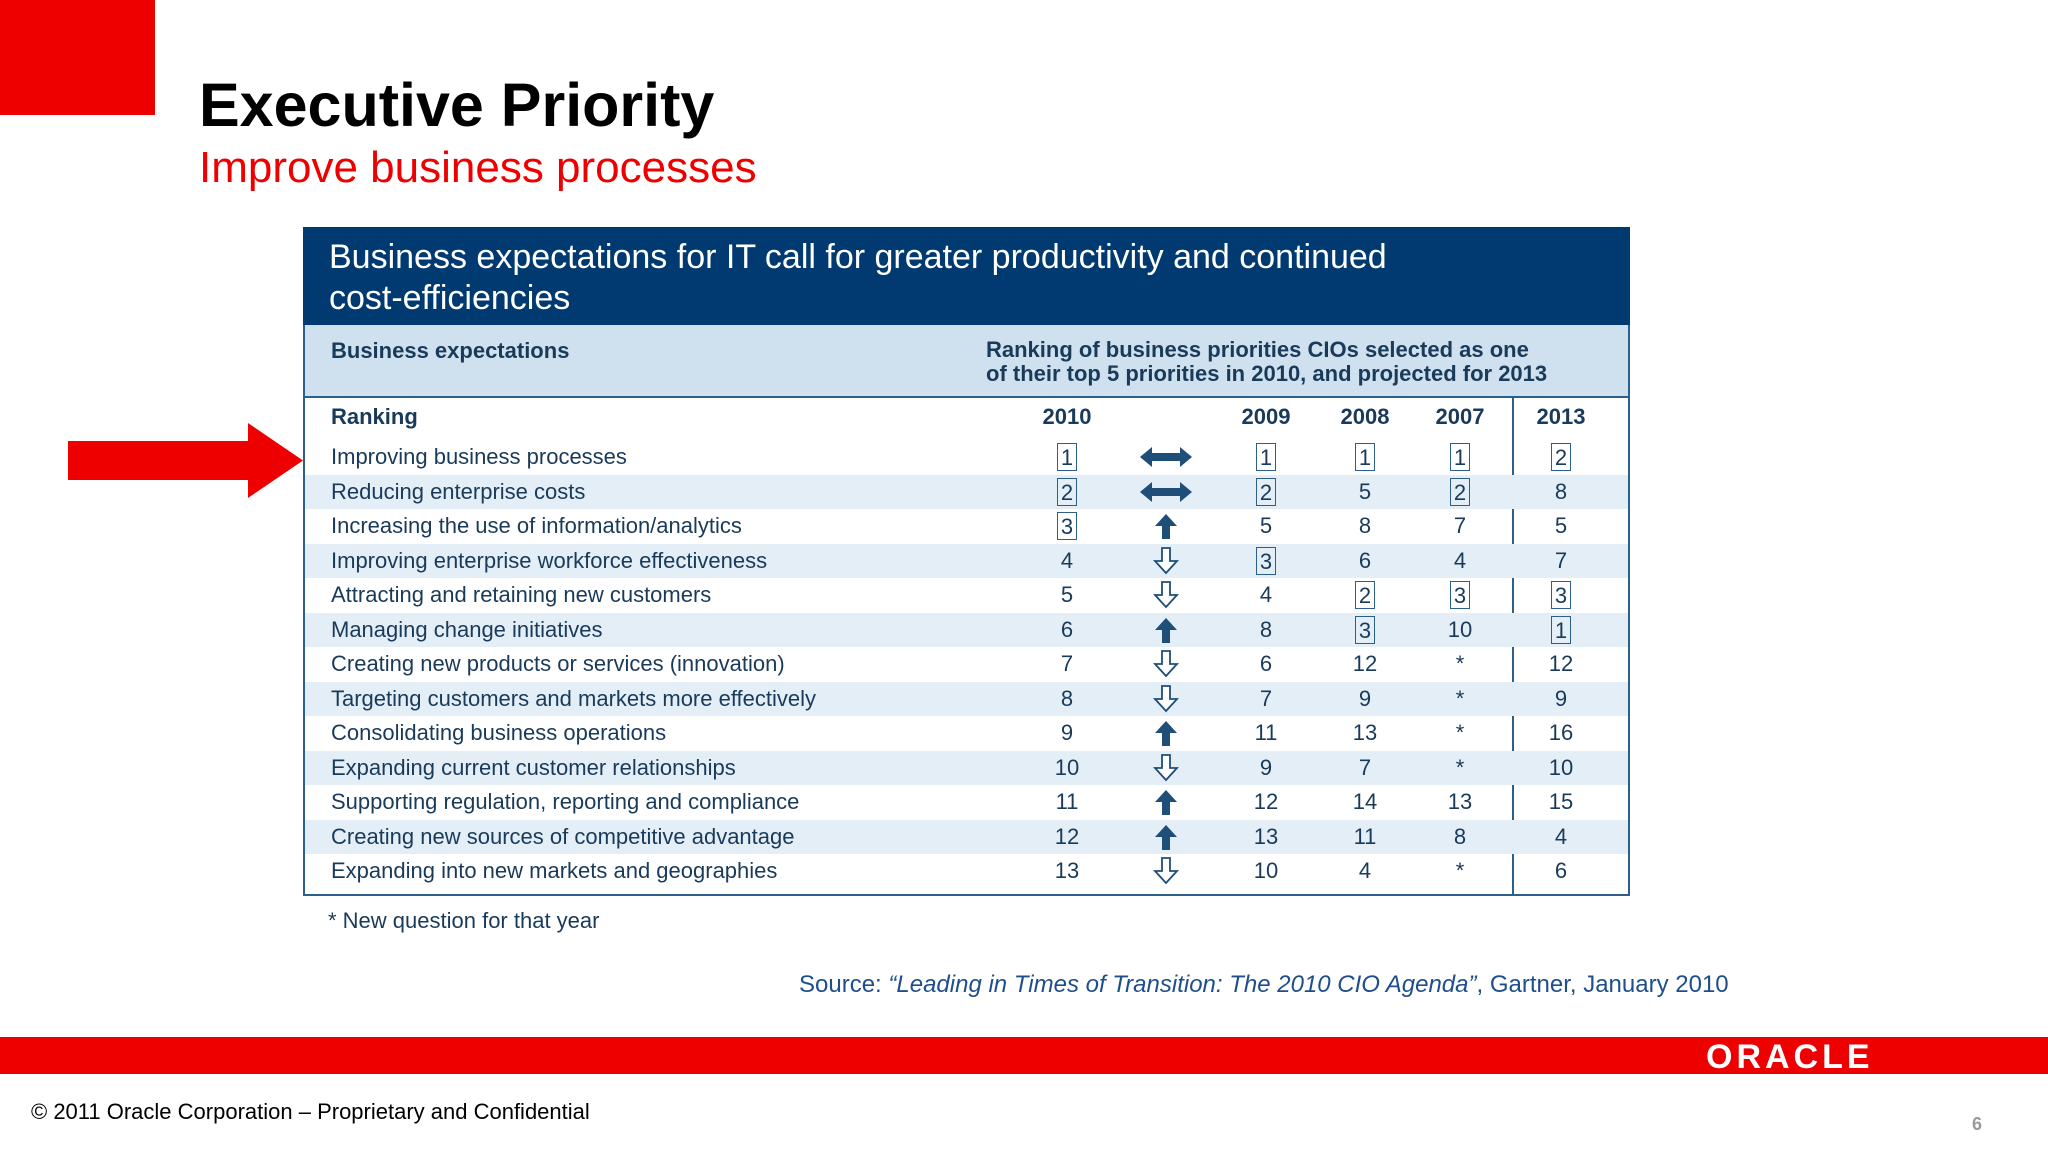 The image size is (2048, 1152). Describe the element at coordinates (1067, 802) in the screenshot. I see `rank-cell-2010: 11` at that location.